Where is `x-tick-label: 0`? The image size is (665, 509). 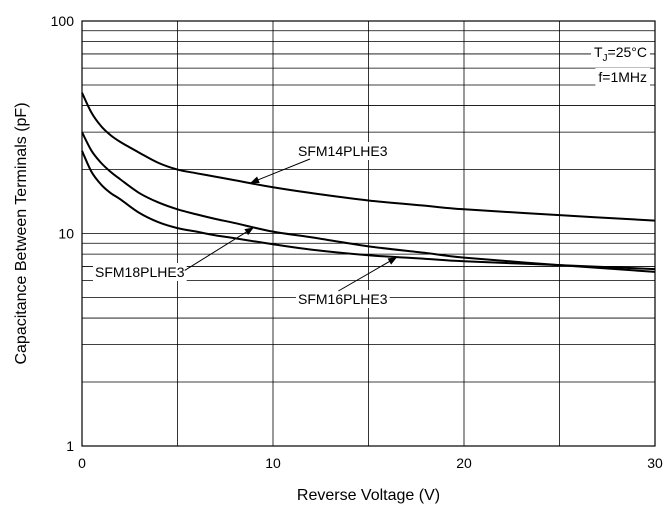 x-tick-label: 0 is located at coordinates (82, 463).